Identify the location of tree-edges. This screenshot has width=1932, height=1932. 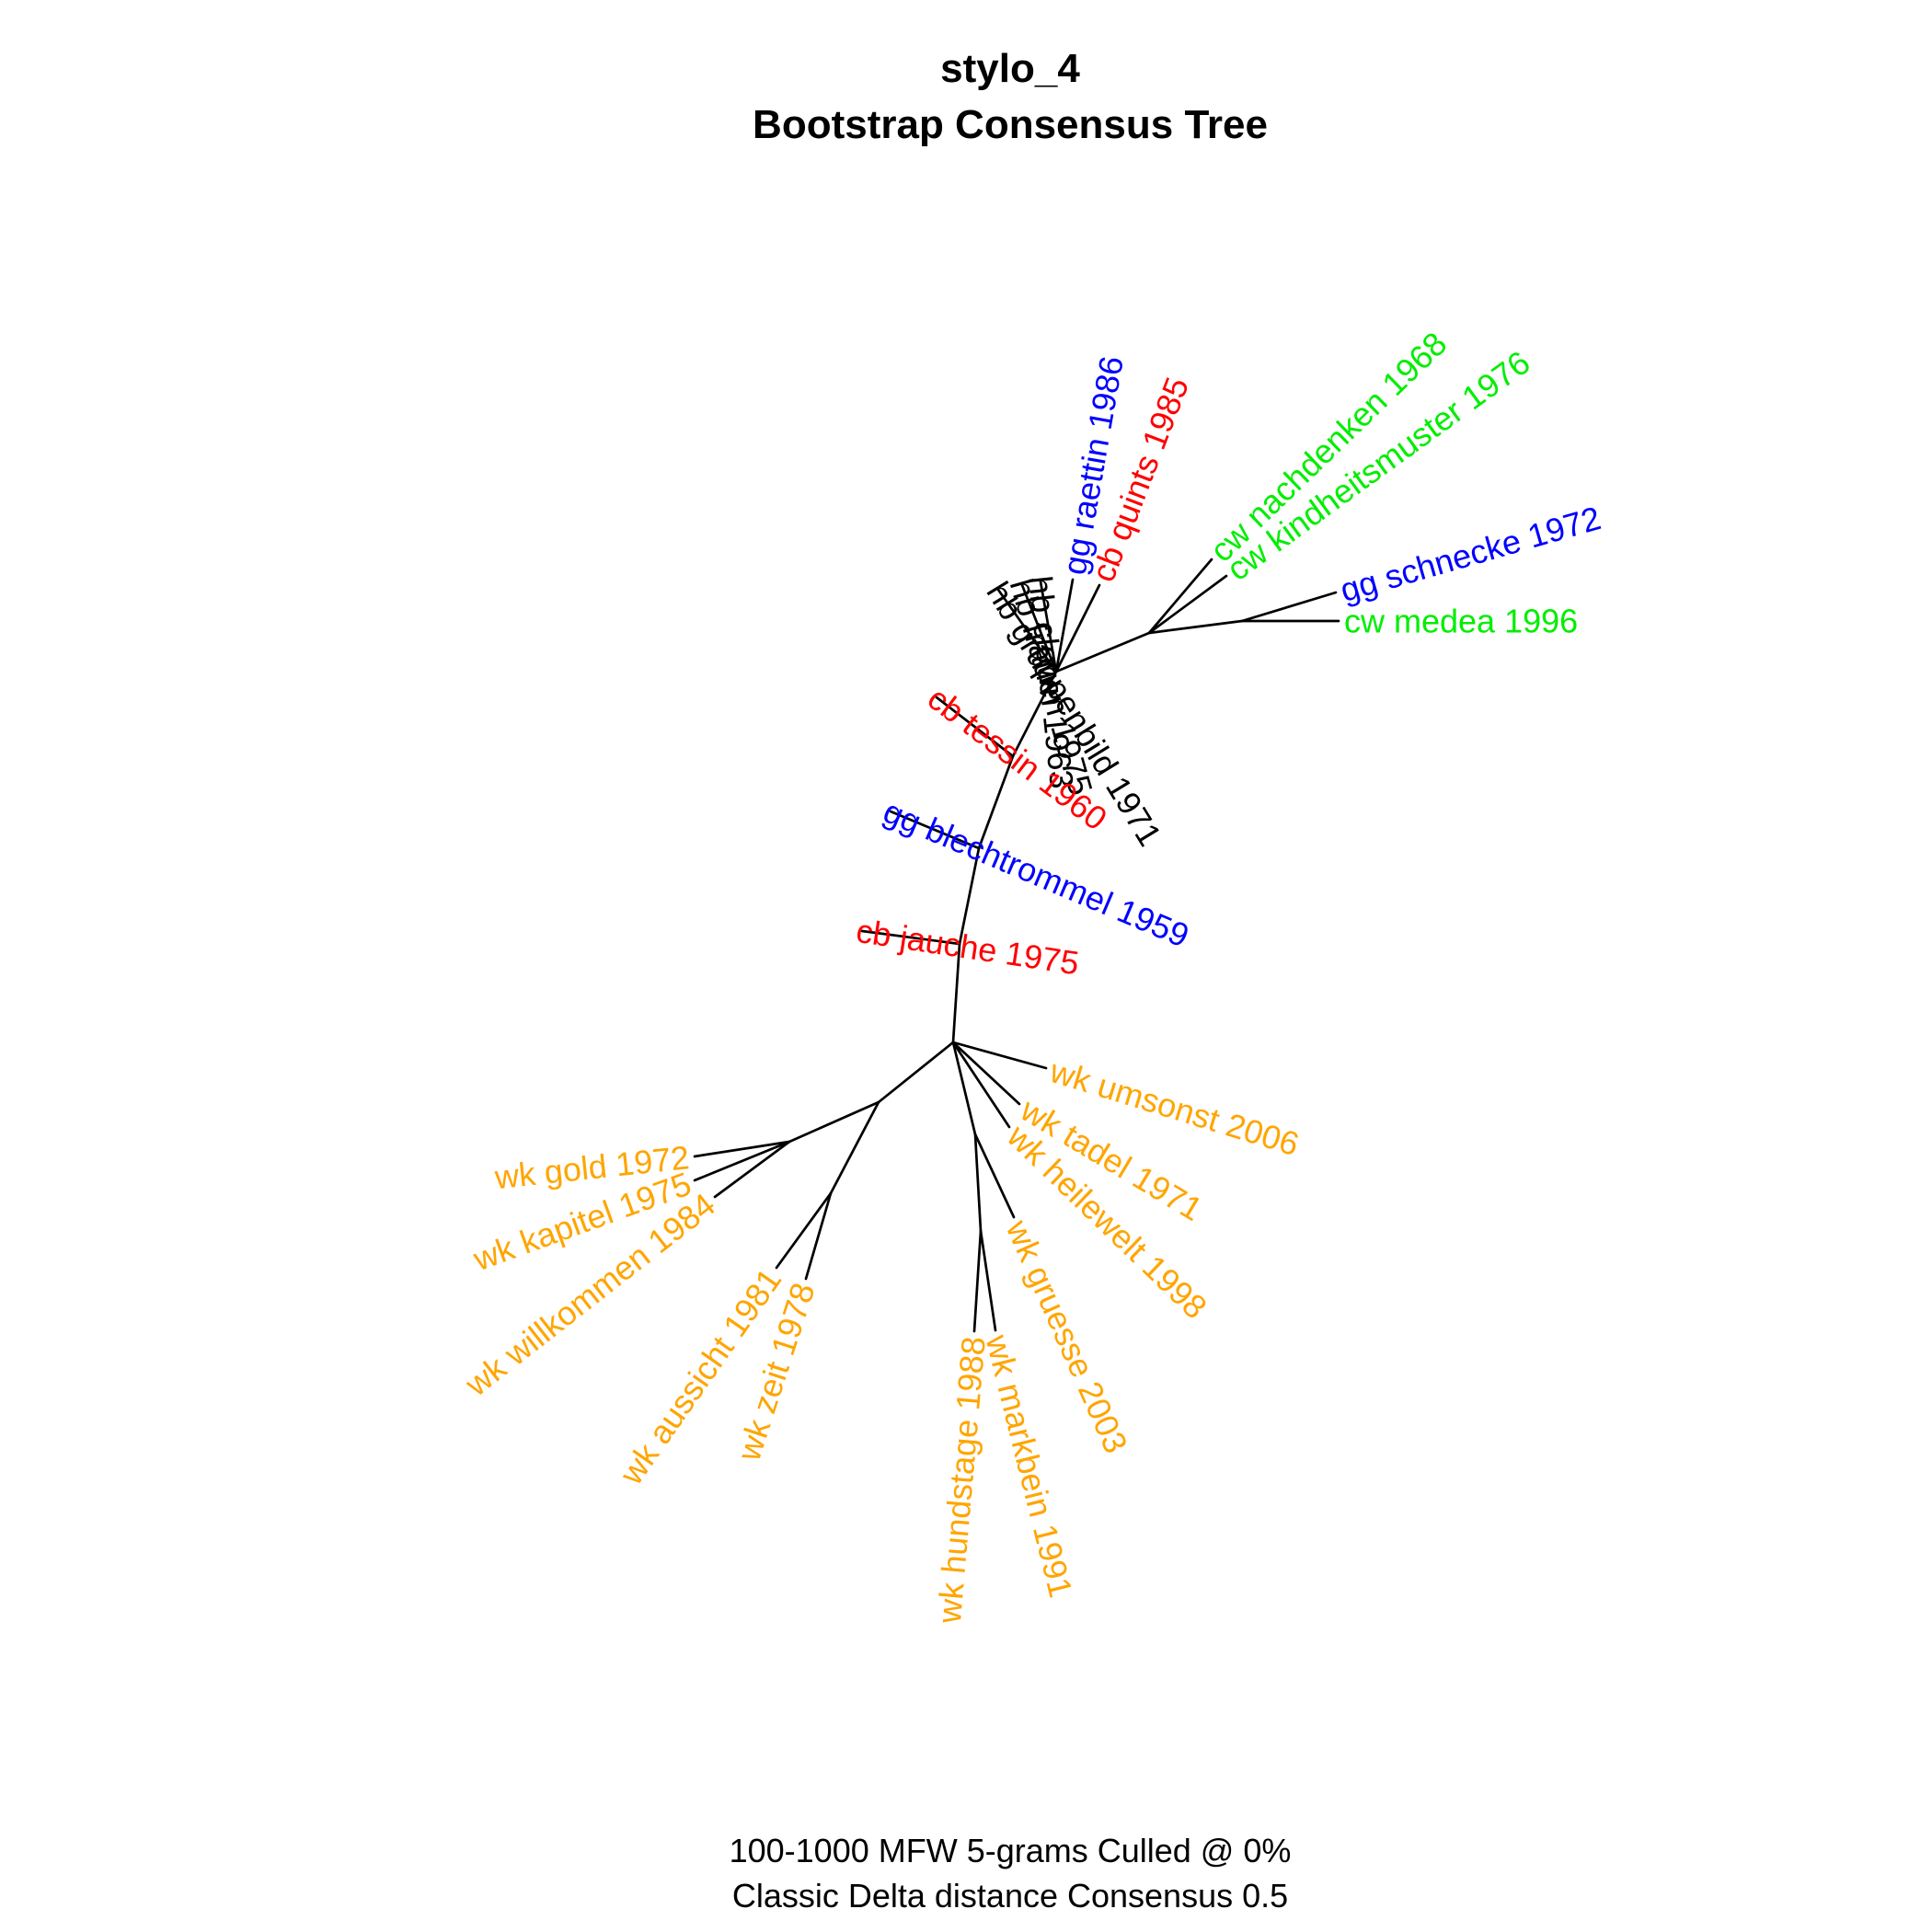
(1016, 945).